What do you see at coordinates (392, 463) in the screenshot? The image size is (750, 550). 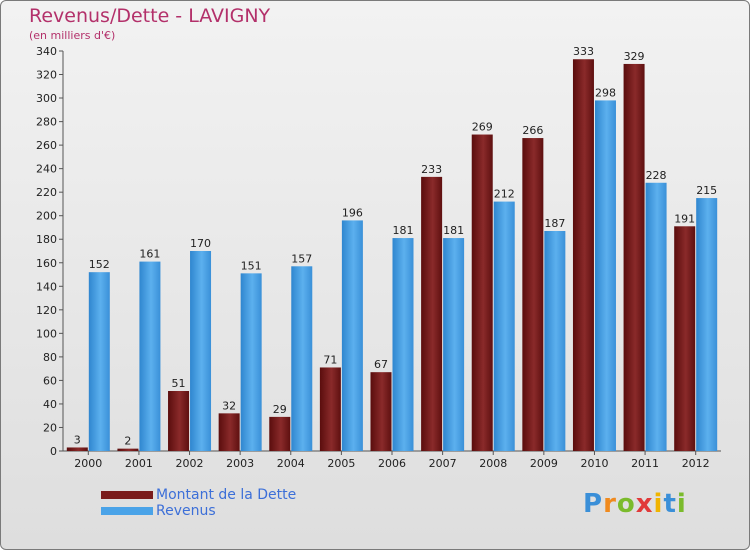 I see `x-tick-label: 2006` at bounding box center [392, 463].